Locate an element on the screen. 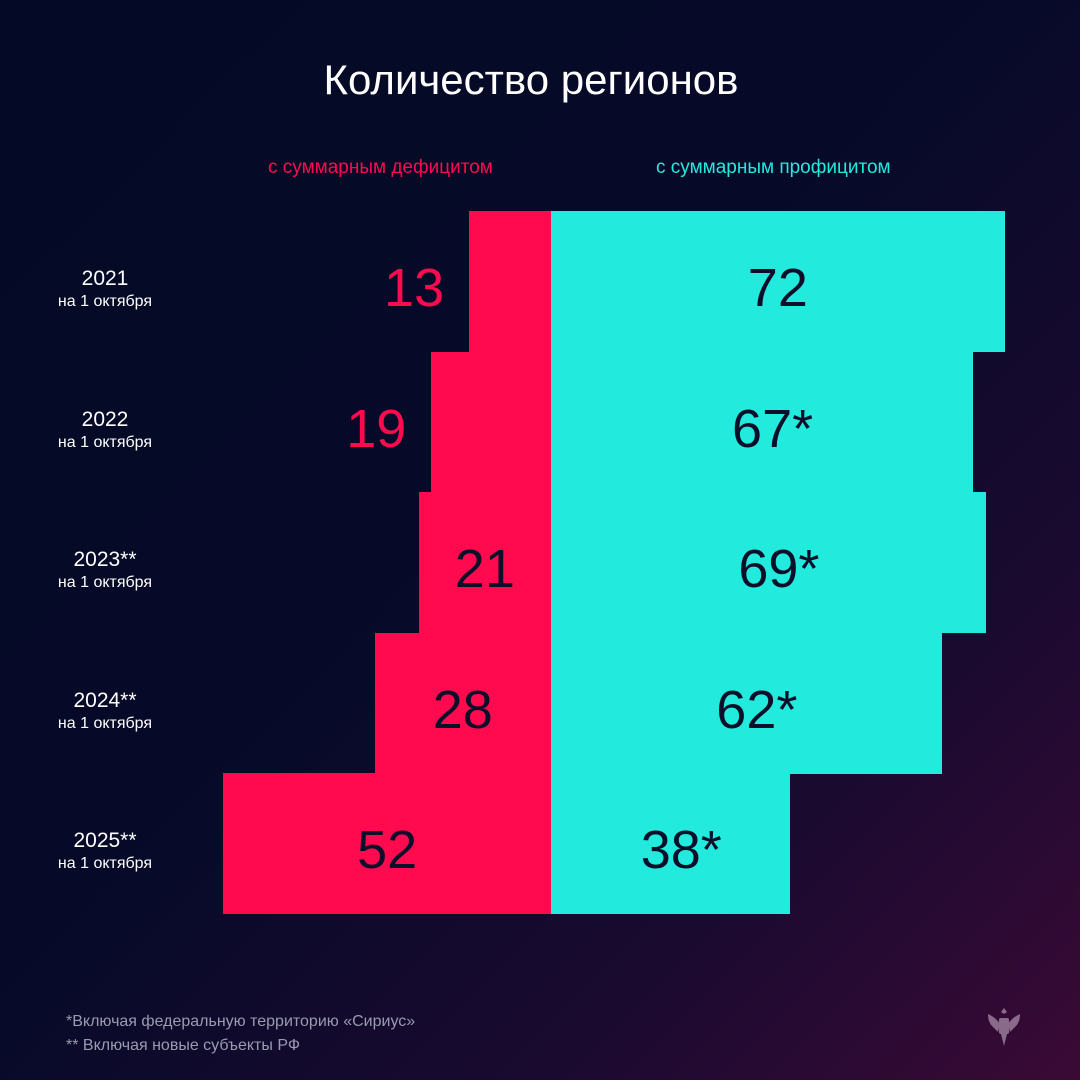 The image size is (1080, 1080). emblem-icon is located at coordinates (1004, 1028).